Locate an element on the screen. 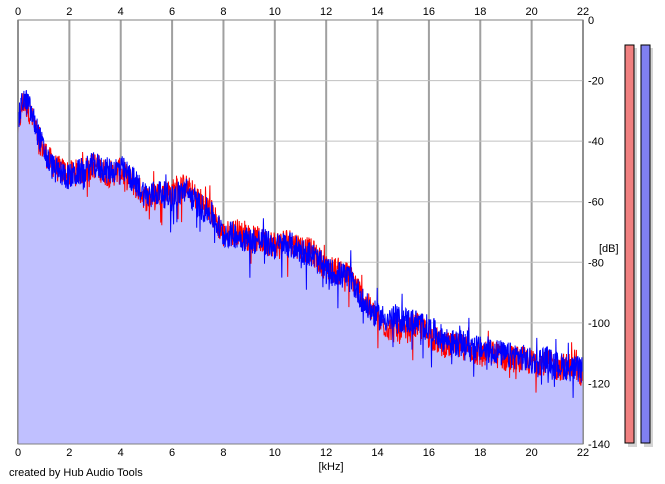 The image size is (665, 484). x-tick-label-top: 20 is located at coordinates (532, 12).